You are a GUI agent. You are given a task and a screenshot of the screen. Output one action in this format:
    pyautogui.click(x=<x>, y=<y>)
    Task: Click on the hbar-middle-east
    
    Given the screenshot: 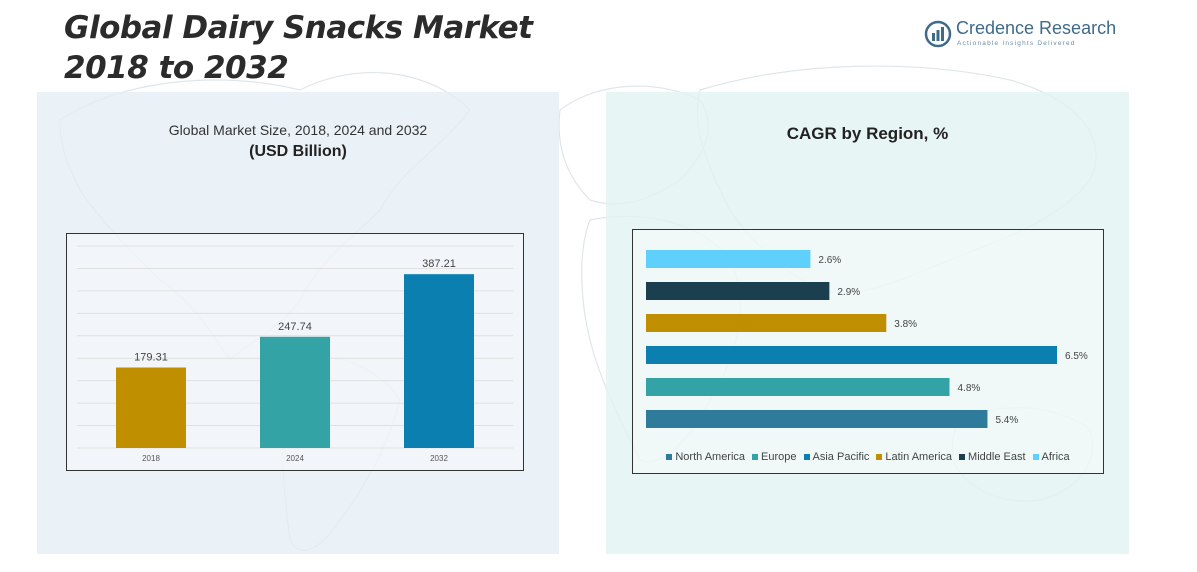 What is the action you would take?
    pyautogui.click(x=738, y=291)
    